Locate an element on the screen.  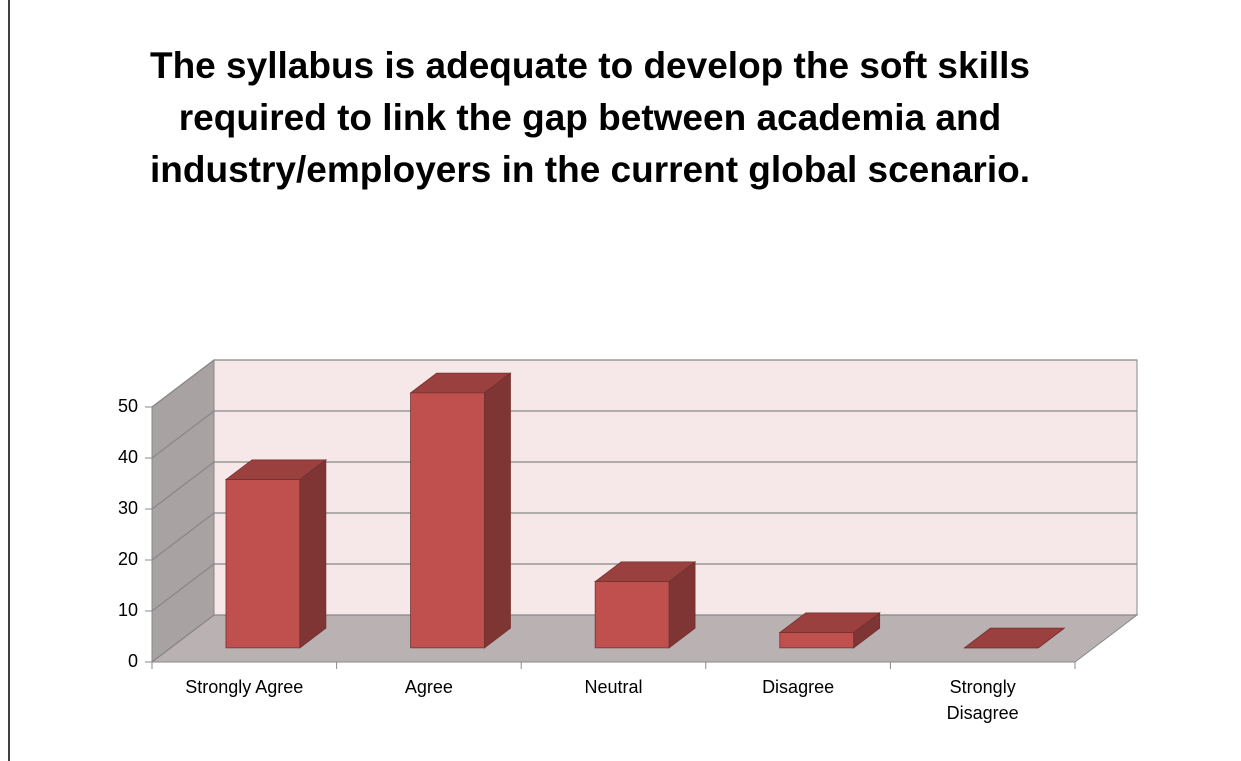
x-tick-label: Strongly Agree is located at coordinates (244, 687).